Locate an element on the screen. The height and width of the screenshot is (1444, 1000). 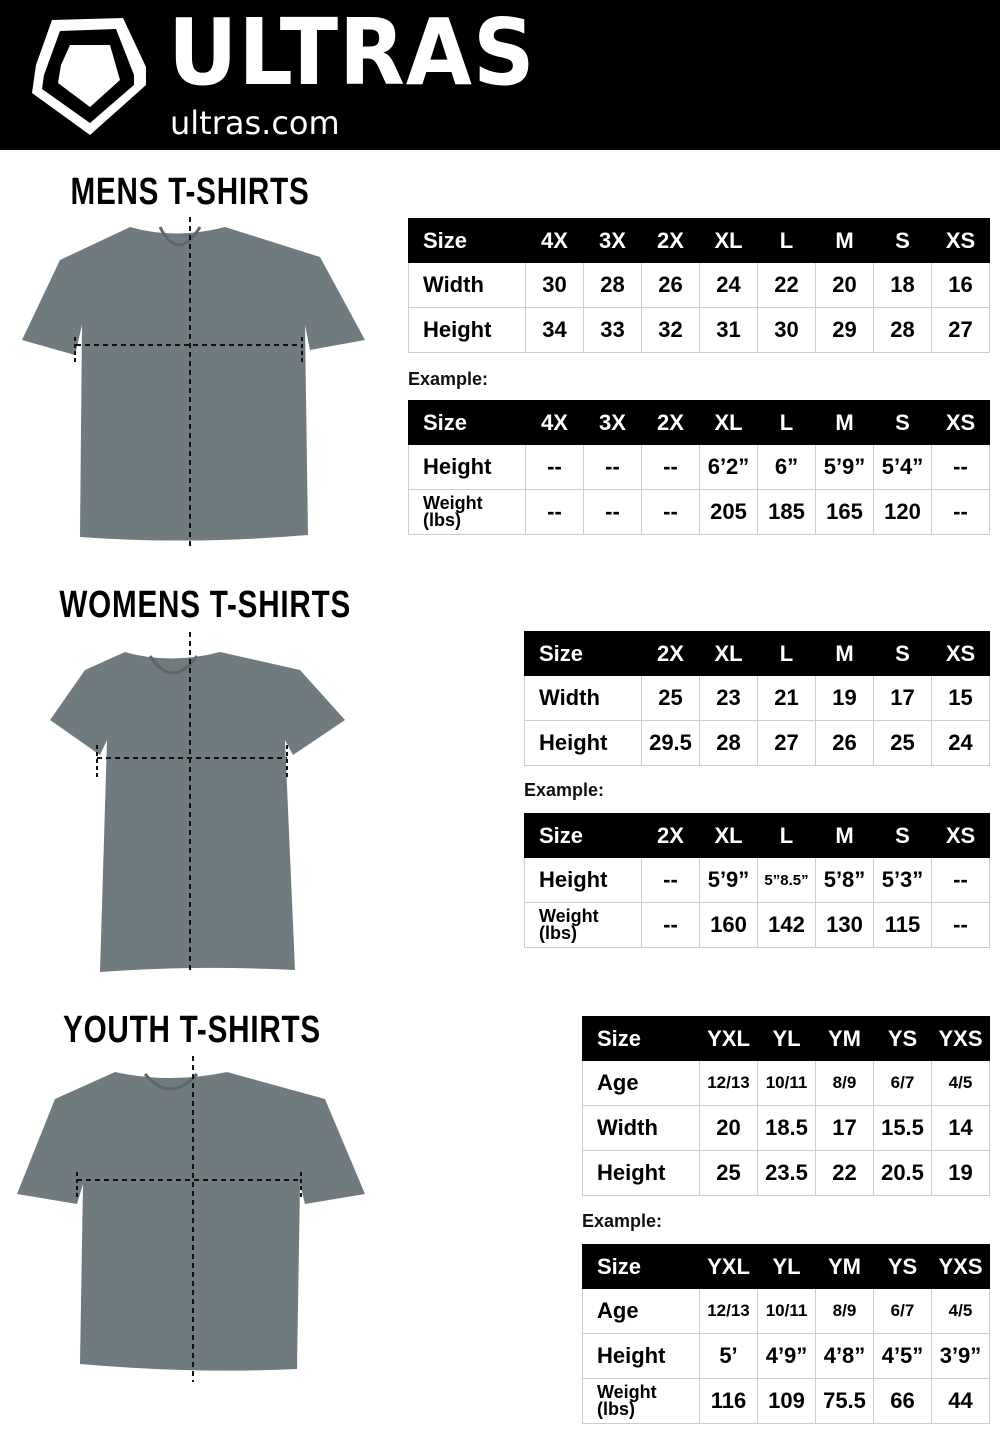
size-header-cell: XS is located at coordinates (960, 653).